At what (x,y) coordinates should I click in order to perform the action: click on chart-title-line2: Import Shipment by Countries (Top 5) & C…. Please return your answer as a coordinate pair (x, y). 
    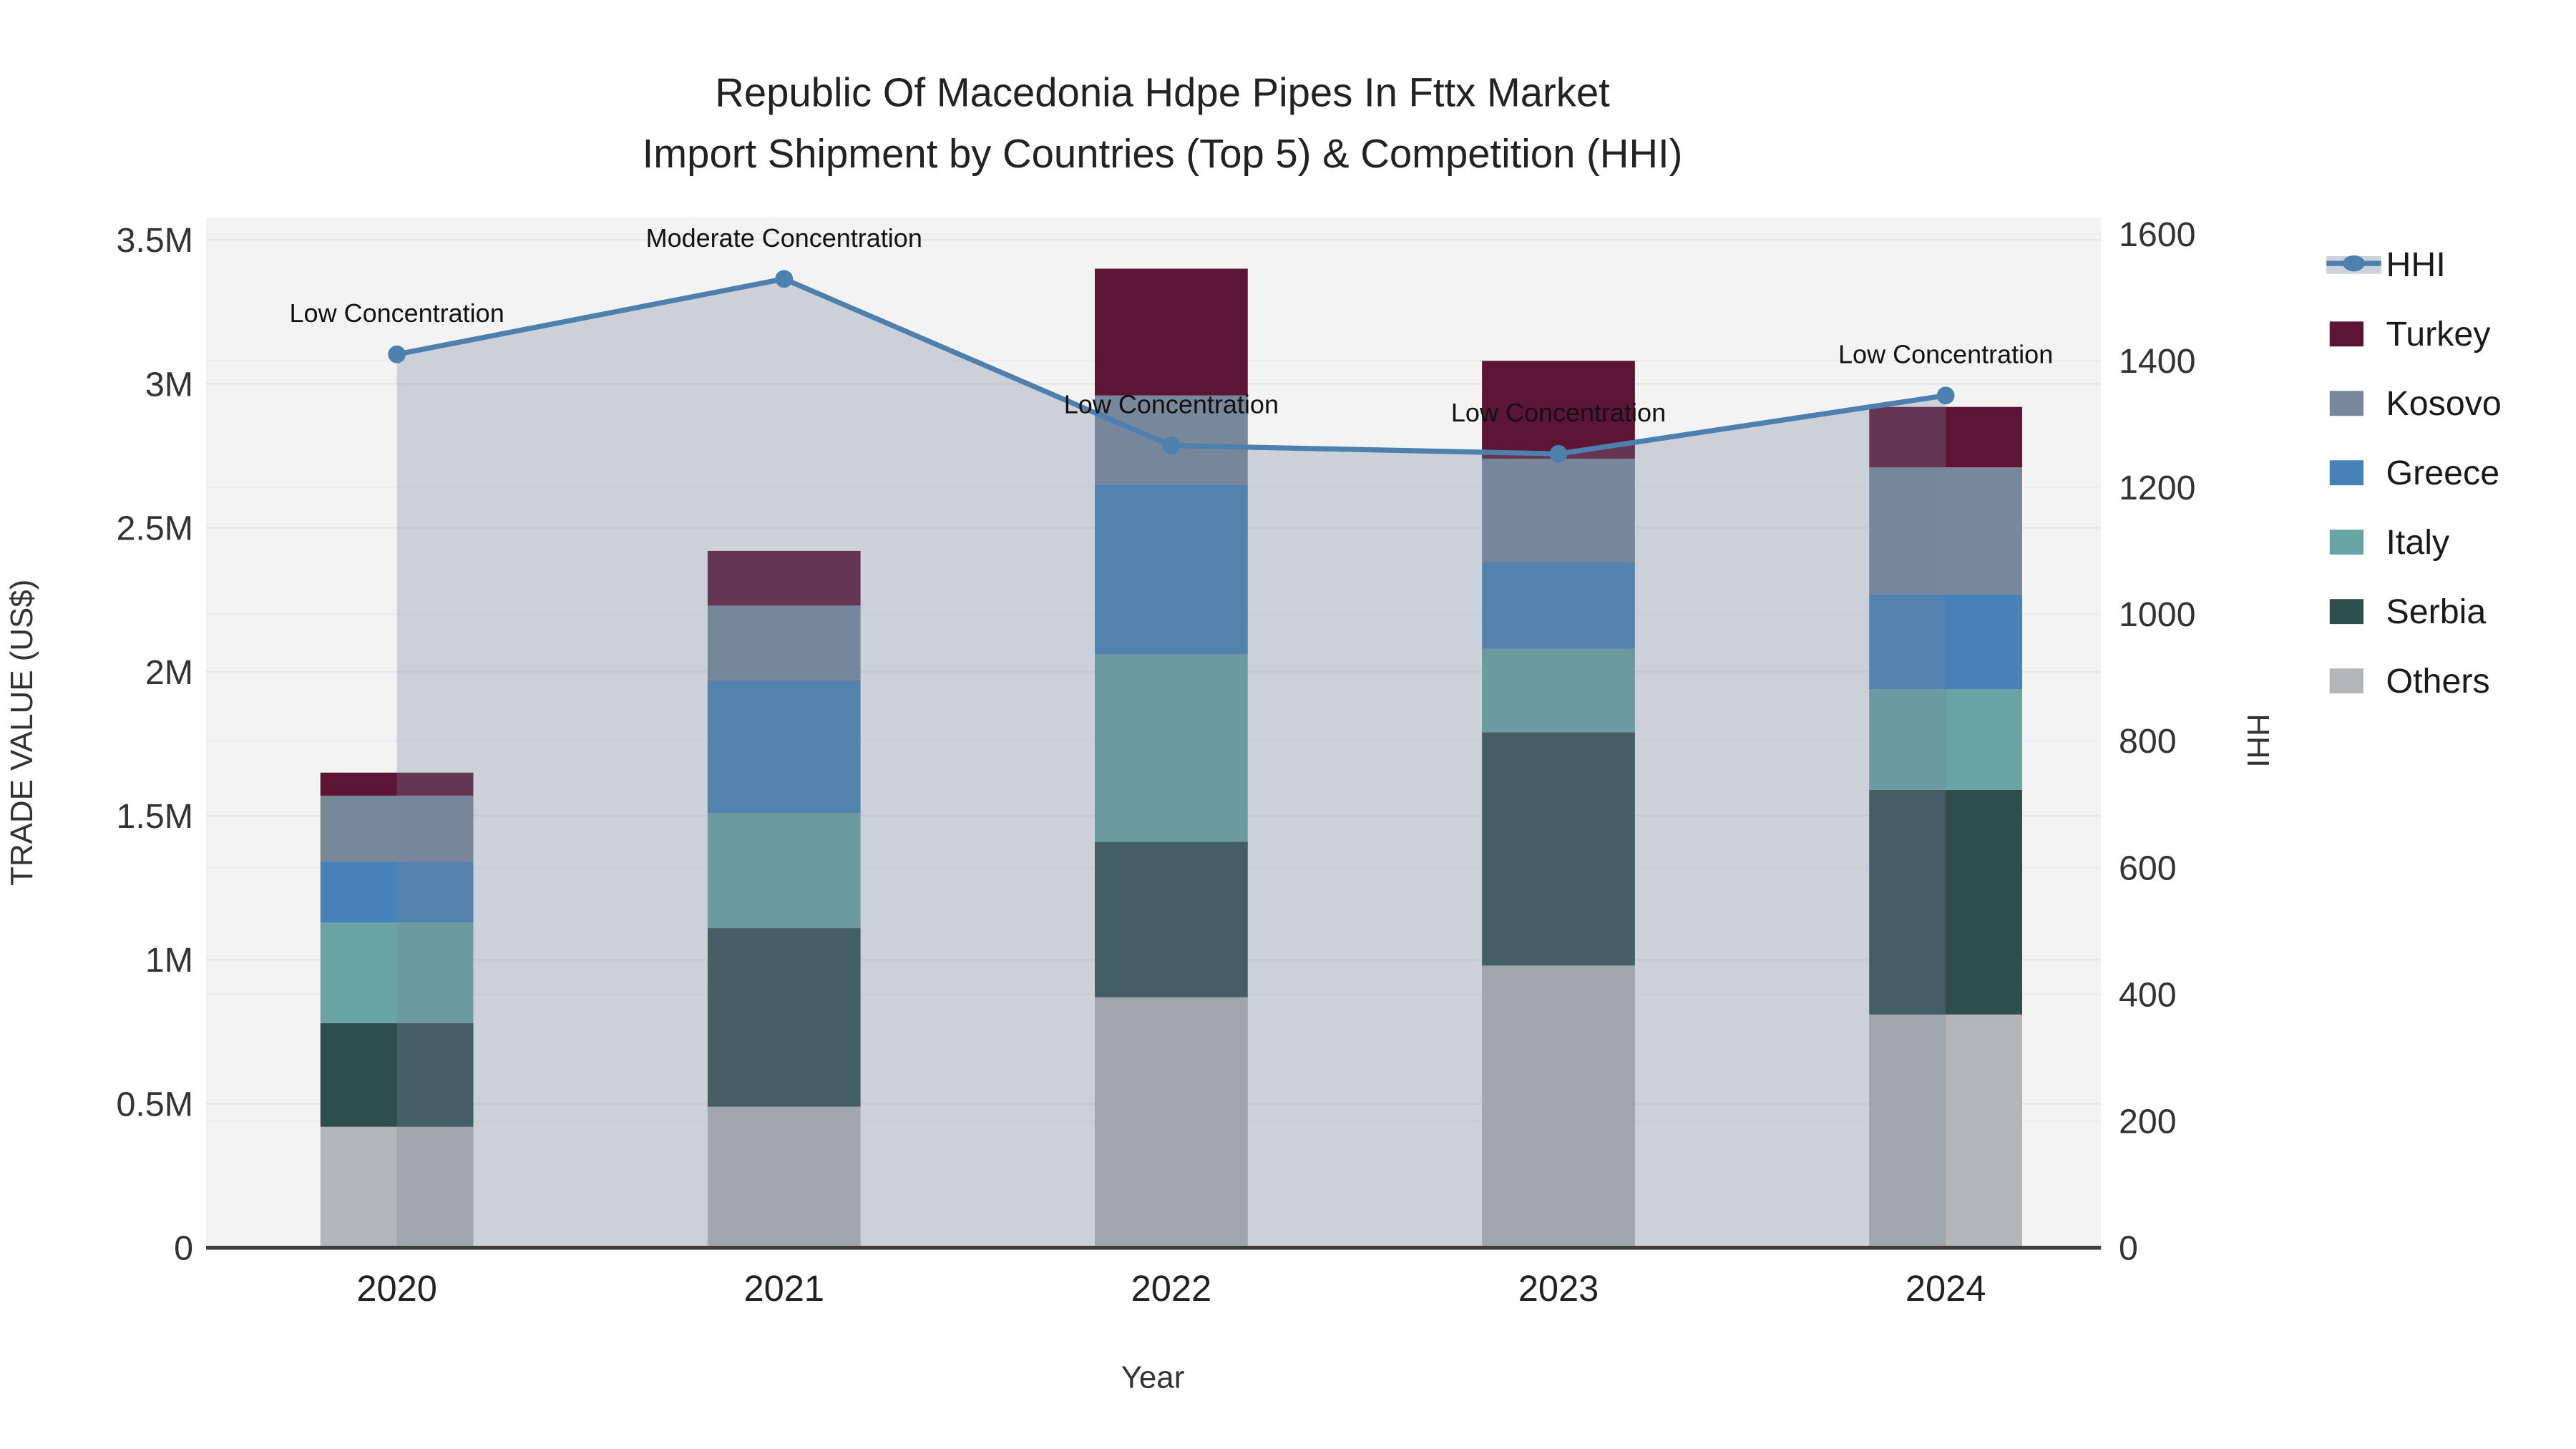
    Looking at the image, I should click on (1163, 153).